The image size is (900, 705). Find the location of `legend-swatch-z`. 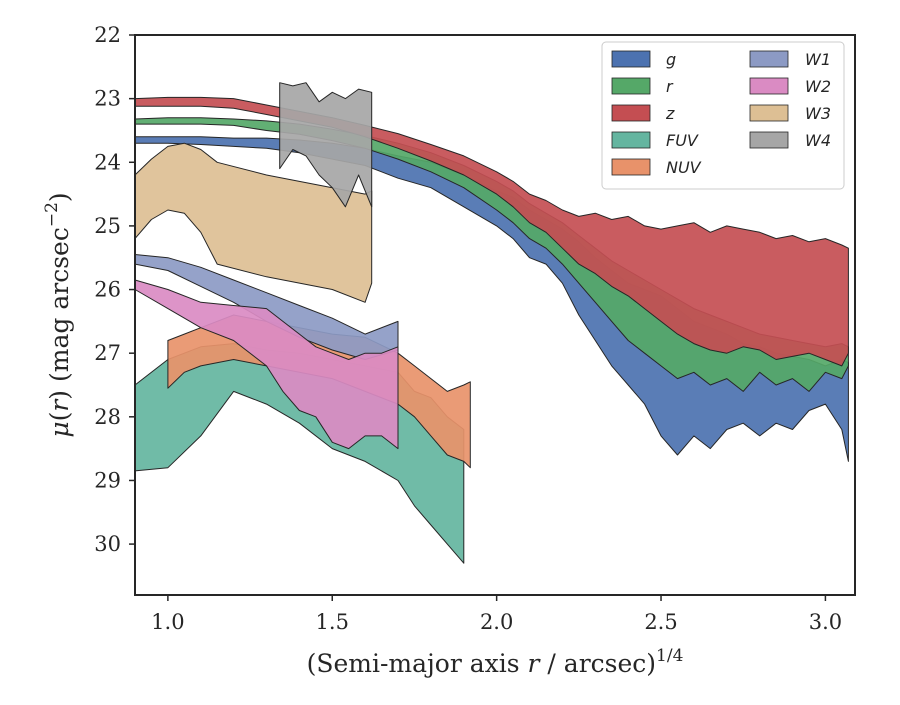

legend-swatch-z is located at coordinates (631, 113).